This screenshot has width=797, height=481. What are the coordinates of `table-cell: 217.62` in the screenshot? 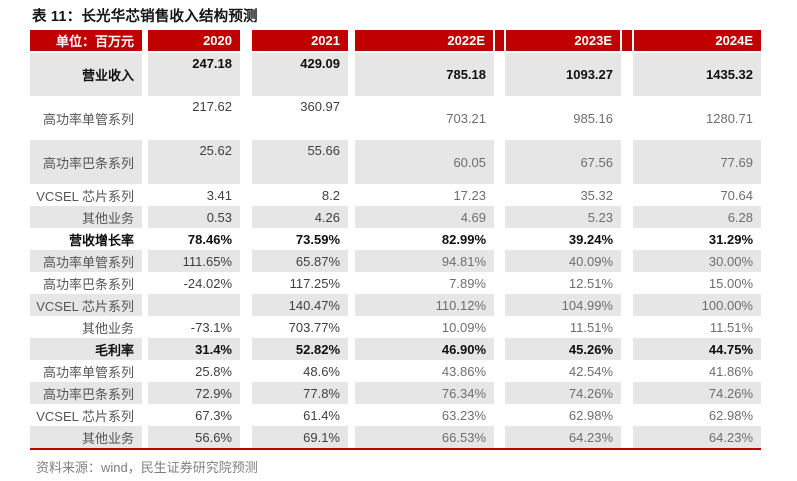 It's located at (212, 106).